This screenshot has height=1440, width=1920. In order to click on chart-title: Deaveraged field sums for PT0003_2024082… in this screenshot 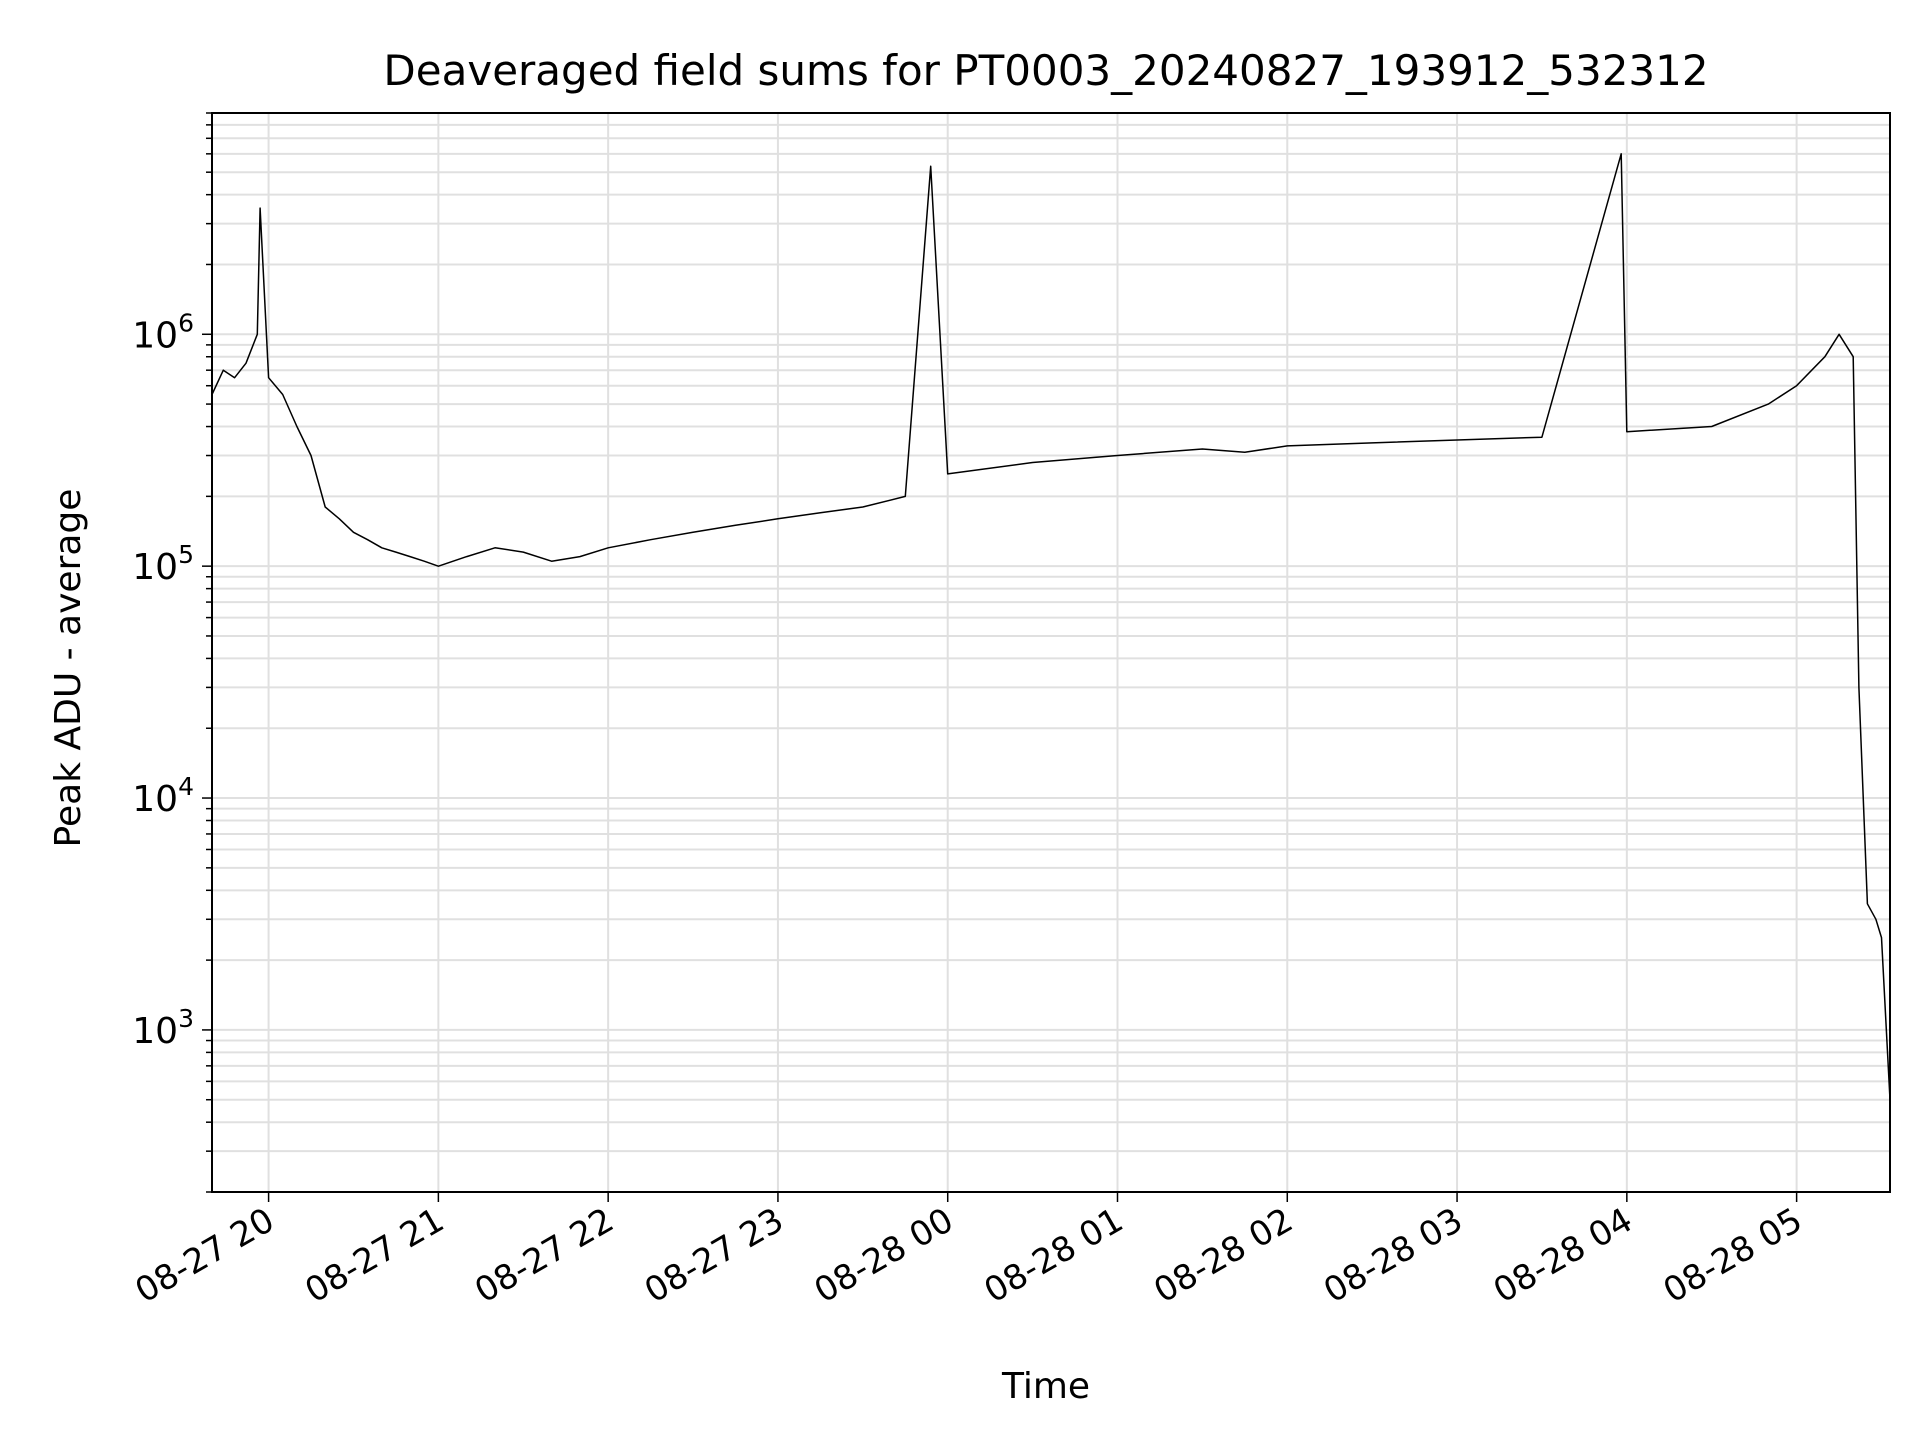, I will do `click(1045, 70)`.